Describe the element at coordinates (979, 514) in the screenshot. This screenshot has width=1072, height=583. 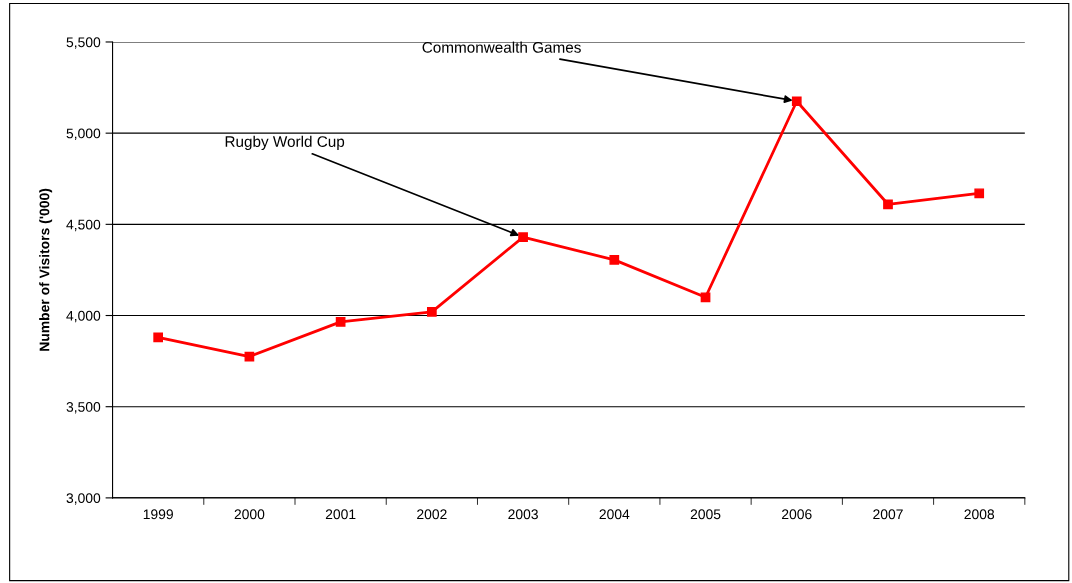
I see `x-tick-label: 2008` at that location.